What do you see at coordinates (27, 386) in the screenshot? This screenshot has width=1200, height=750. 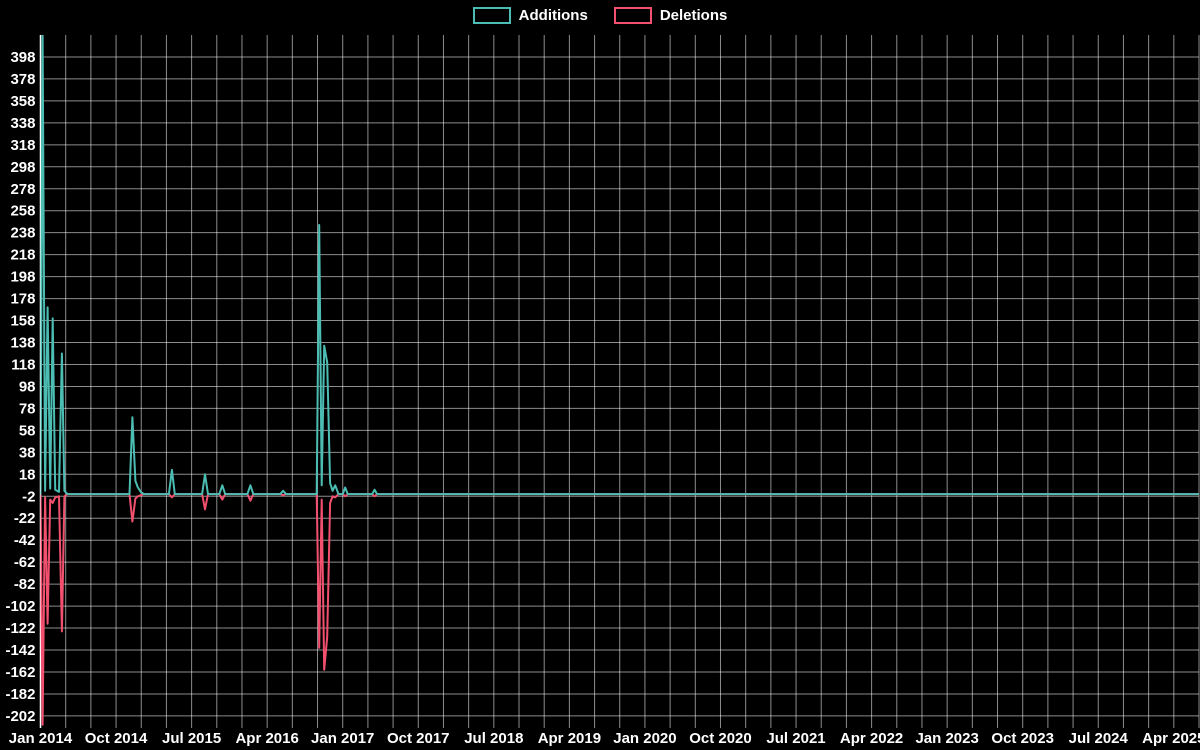 I see `y-tick-label: 98` at bounding box center [27, 386].